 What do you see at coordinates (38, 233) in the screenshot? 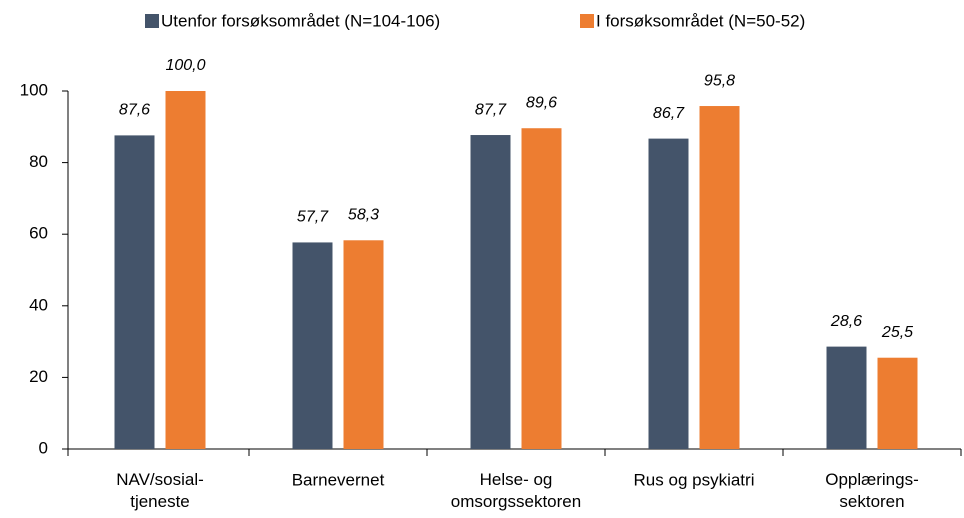
I see `y-tick-label: 60` at bounding box center [38, 233].